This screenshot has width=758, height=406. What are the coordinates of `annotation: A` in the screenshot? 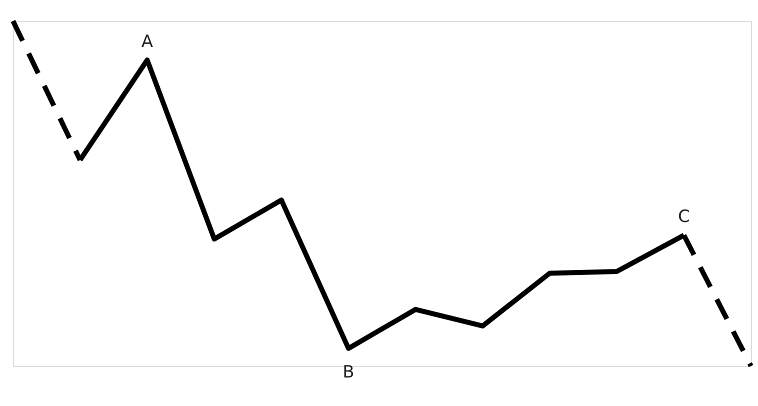 It's located at (147, 42).